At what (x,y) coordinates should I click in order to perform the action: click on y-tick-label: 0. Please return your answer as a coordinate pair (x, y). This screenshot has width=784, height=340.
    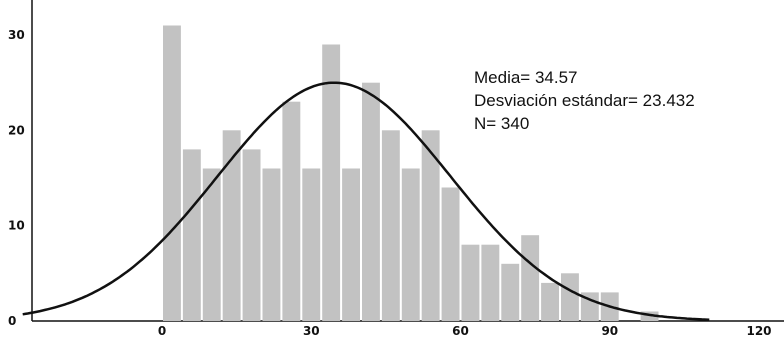
    Looking at the image, I should click on (12, 321).